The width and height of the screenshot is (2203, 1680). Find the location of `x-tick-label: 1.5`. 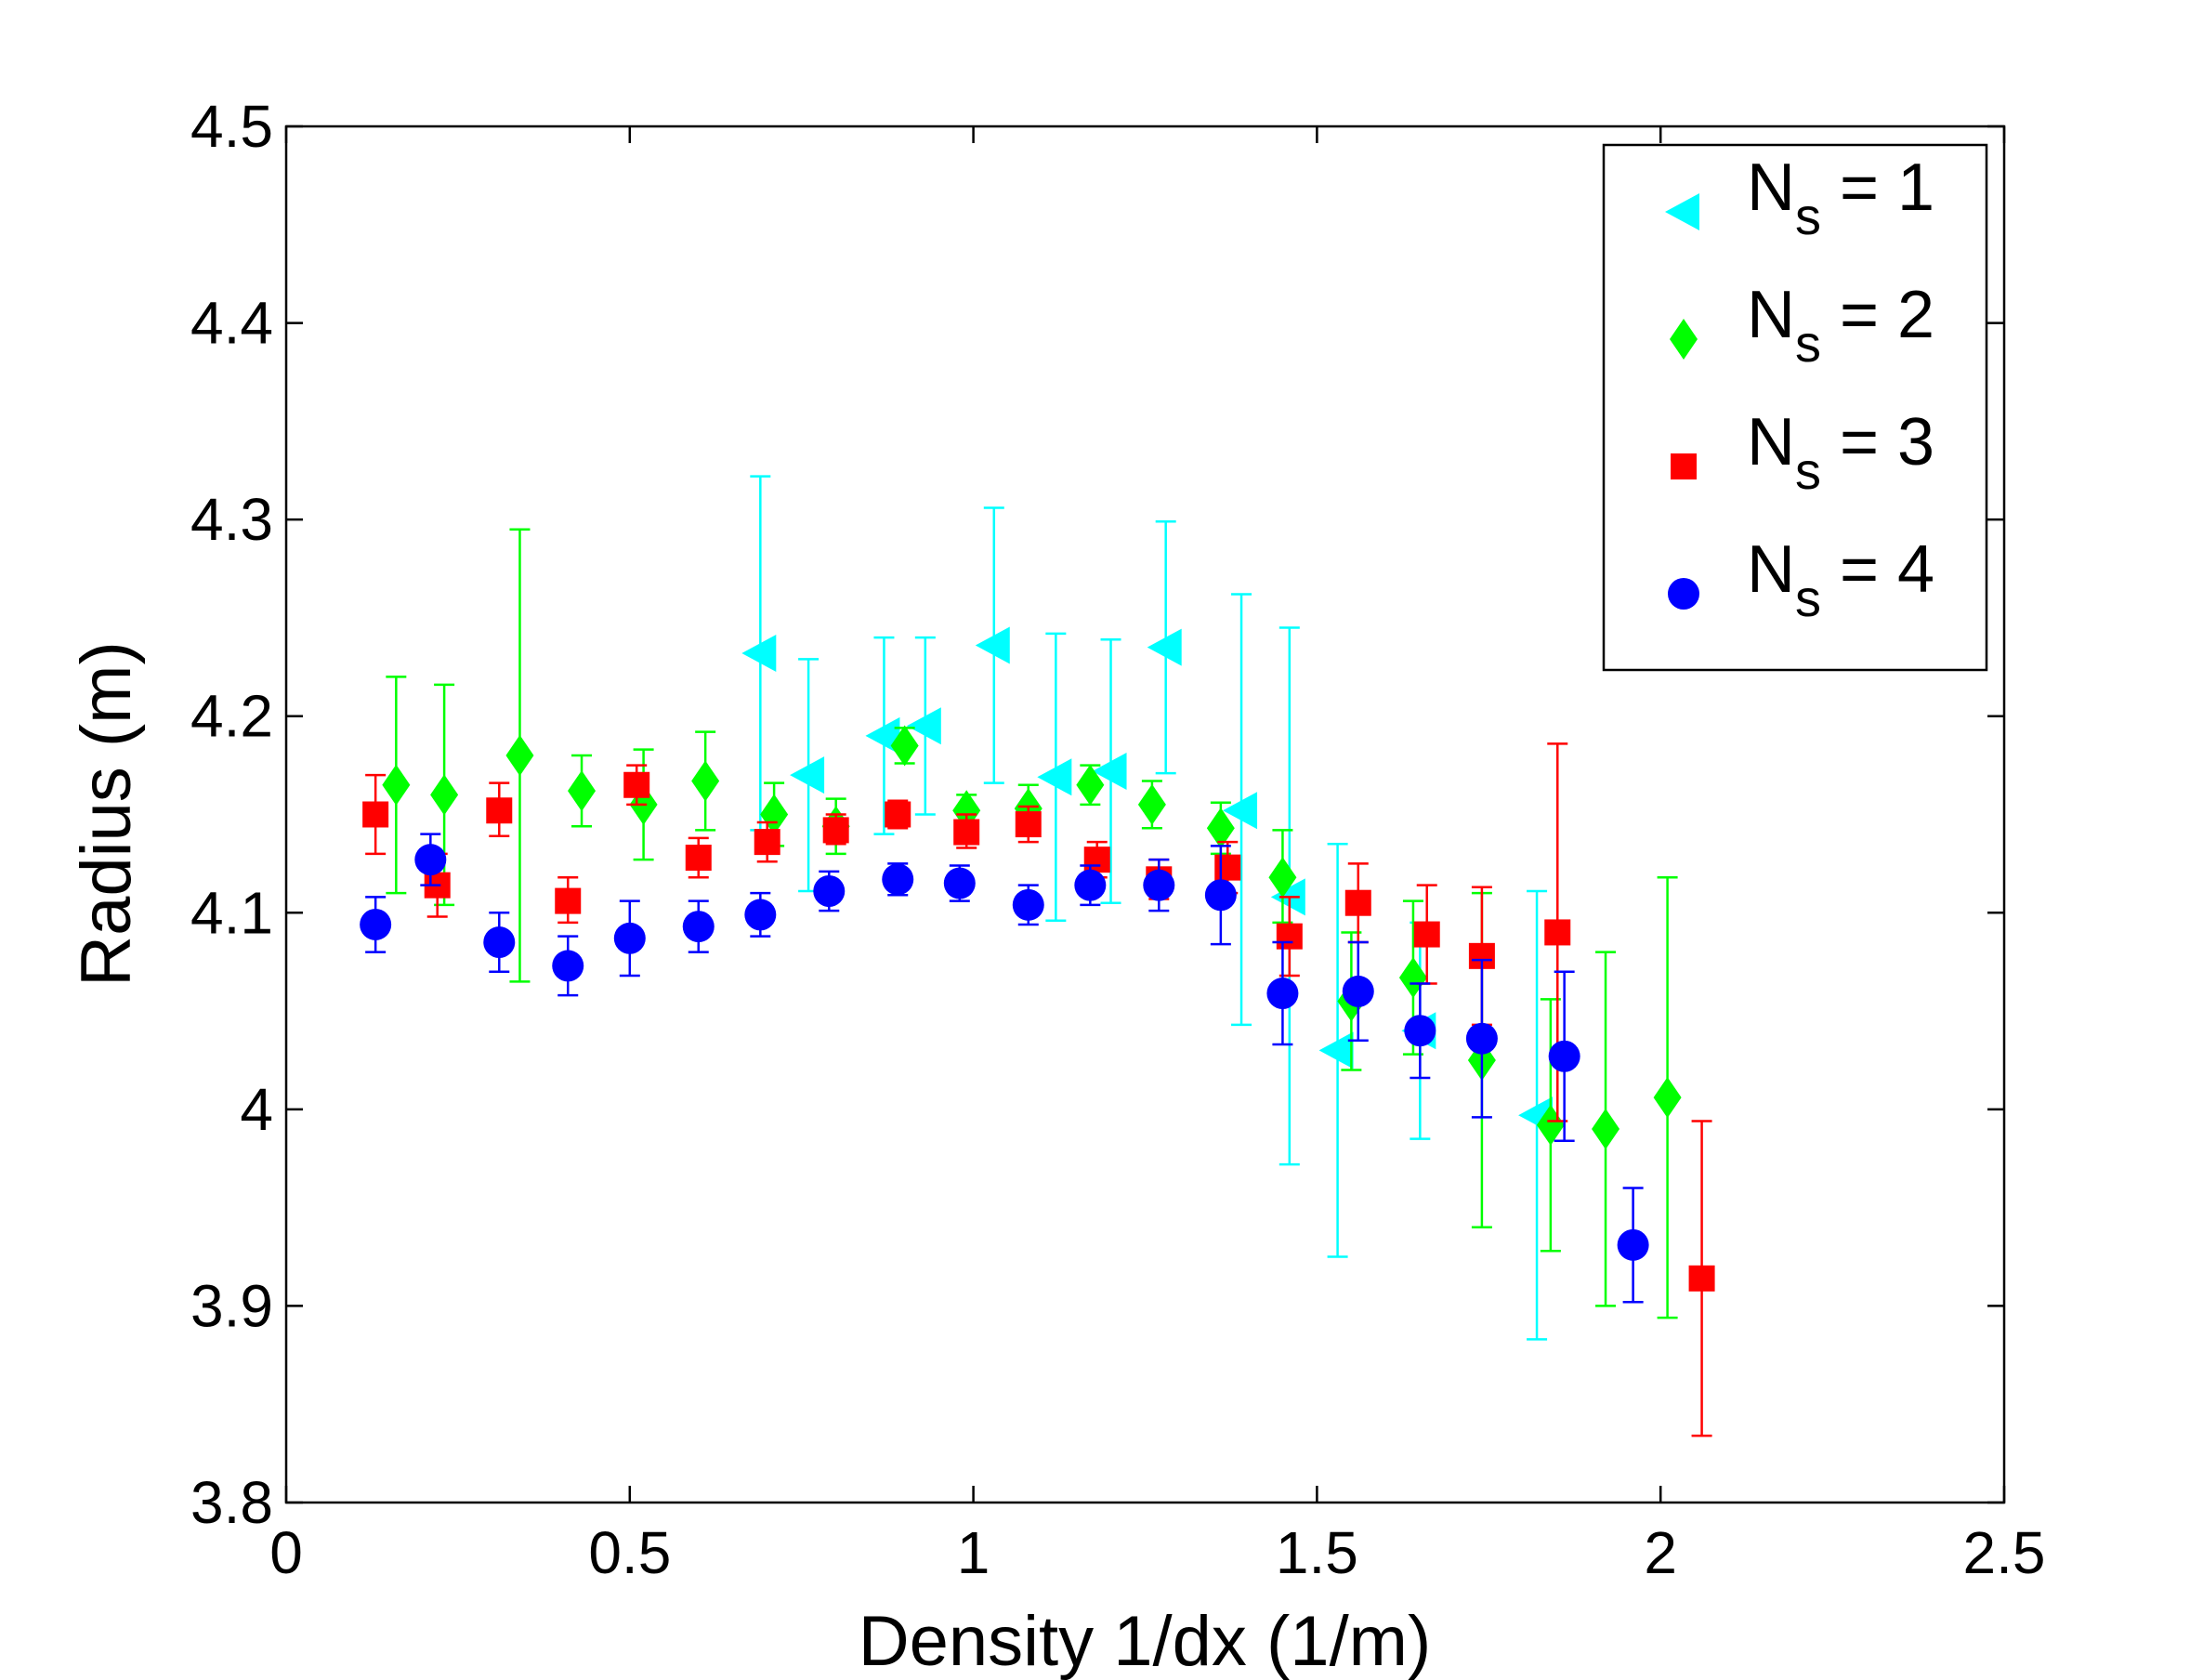

x-tick-label: 1.5 is located at coordinates (1317, 1552).